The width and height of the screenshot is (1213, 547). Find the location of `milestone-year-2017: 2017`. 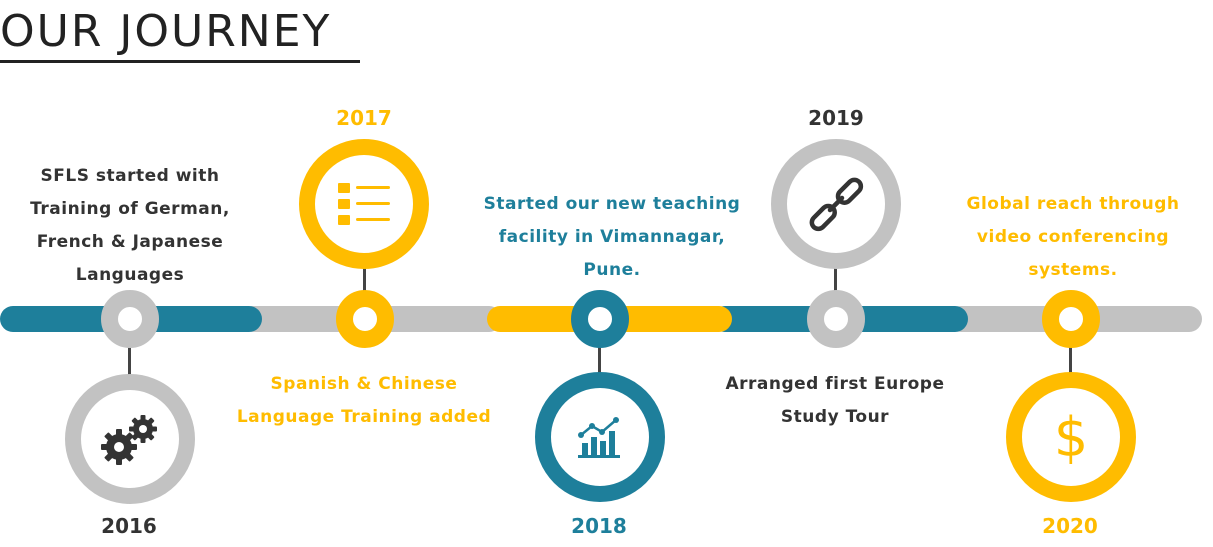

milestone-year-2017: 2017 is located at coordinates (364, 118).